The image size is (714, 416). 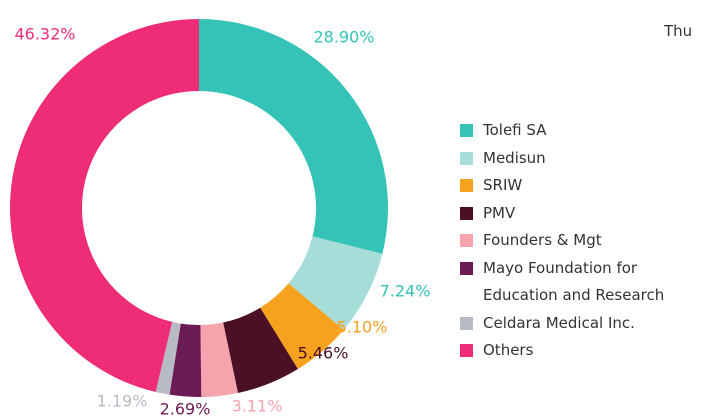 What do you see at coordinates (514, 157) in the screenshot?
I see `legend-label: Medisun` at bounding box center [514, 157].